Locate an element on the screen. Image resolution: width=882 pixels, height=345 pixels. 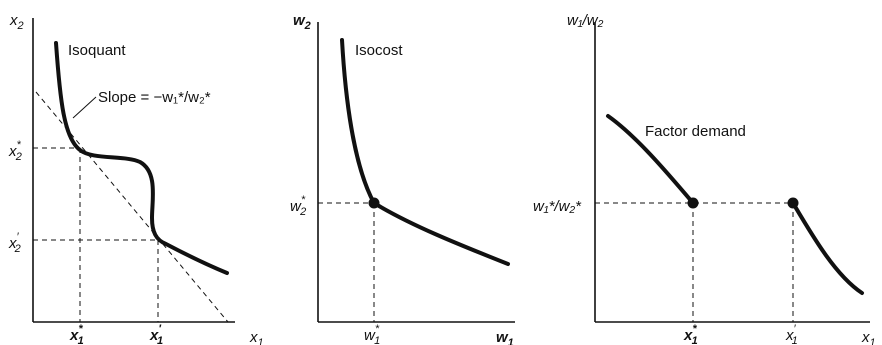
p3-x-axis-label: x1 is located at coordinates (868, 337).